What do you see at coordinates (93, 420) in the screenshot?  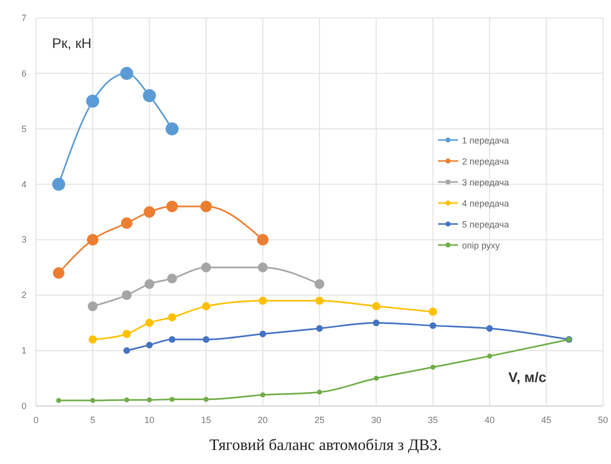 I see `x-tick-label: 5` at bounding box center [93, 420].